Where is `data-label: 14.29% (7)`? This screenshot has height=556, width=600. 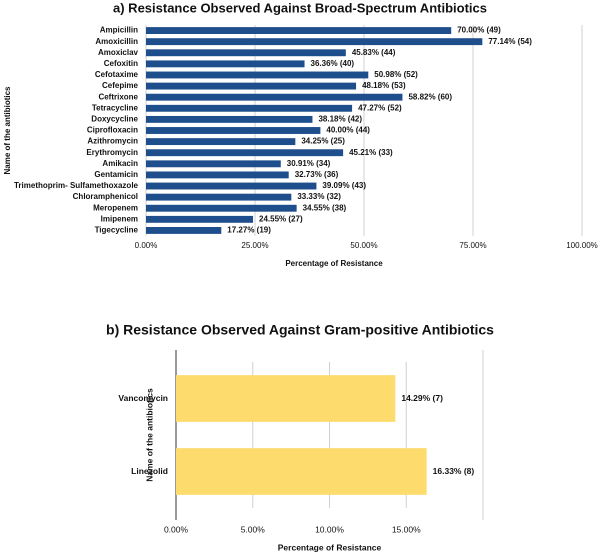
data-label: 14.29% (7) is located at coordinates (422, 398).